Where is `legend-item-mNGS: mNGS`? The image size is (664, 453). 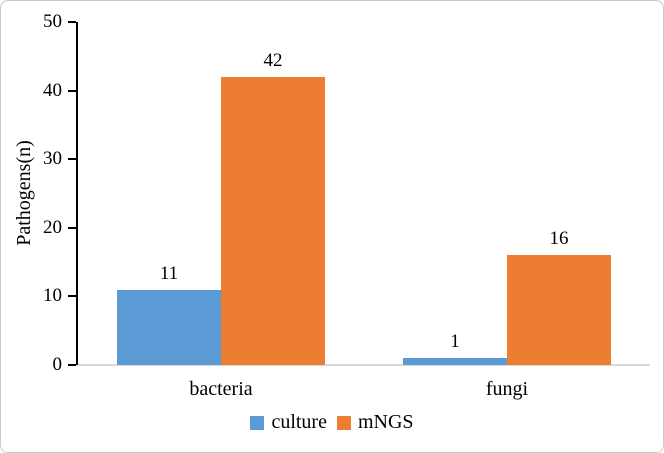 legend-item-mNGS: mNGS is located at coordinates (375, 422).